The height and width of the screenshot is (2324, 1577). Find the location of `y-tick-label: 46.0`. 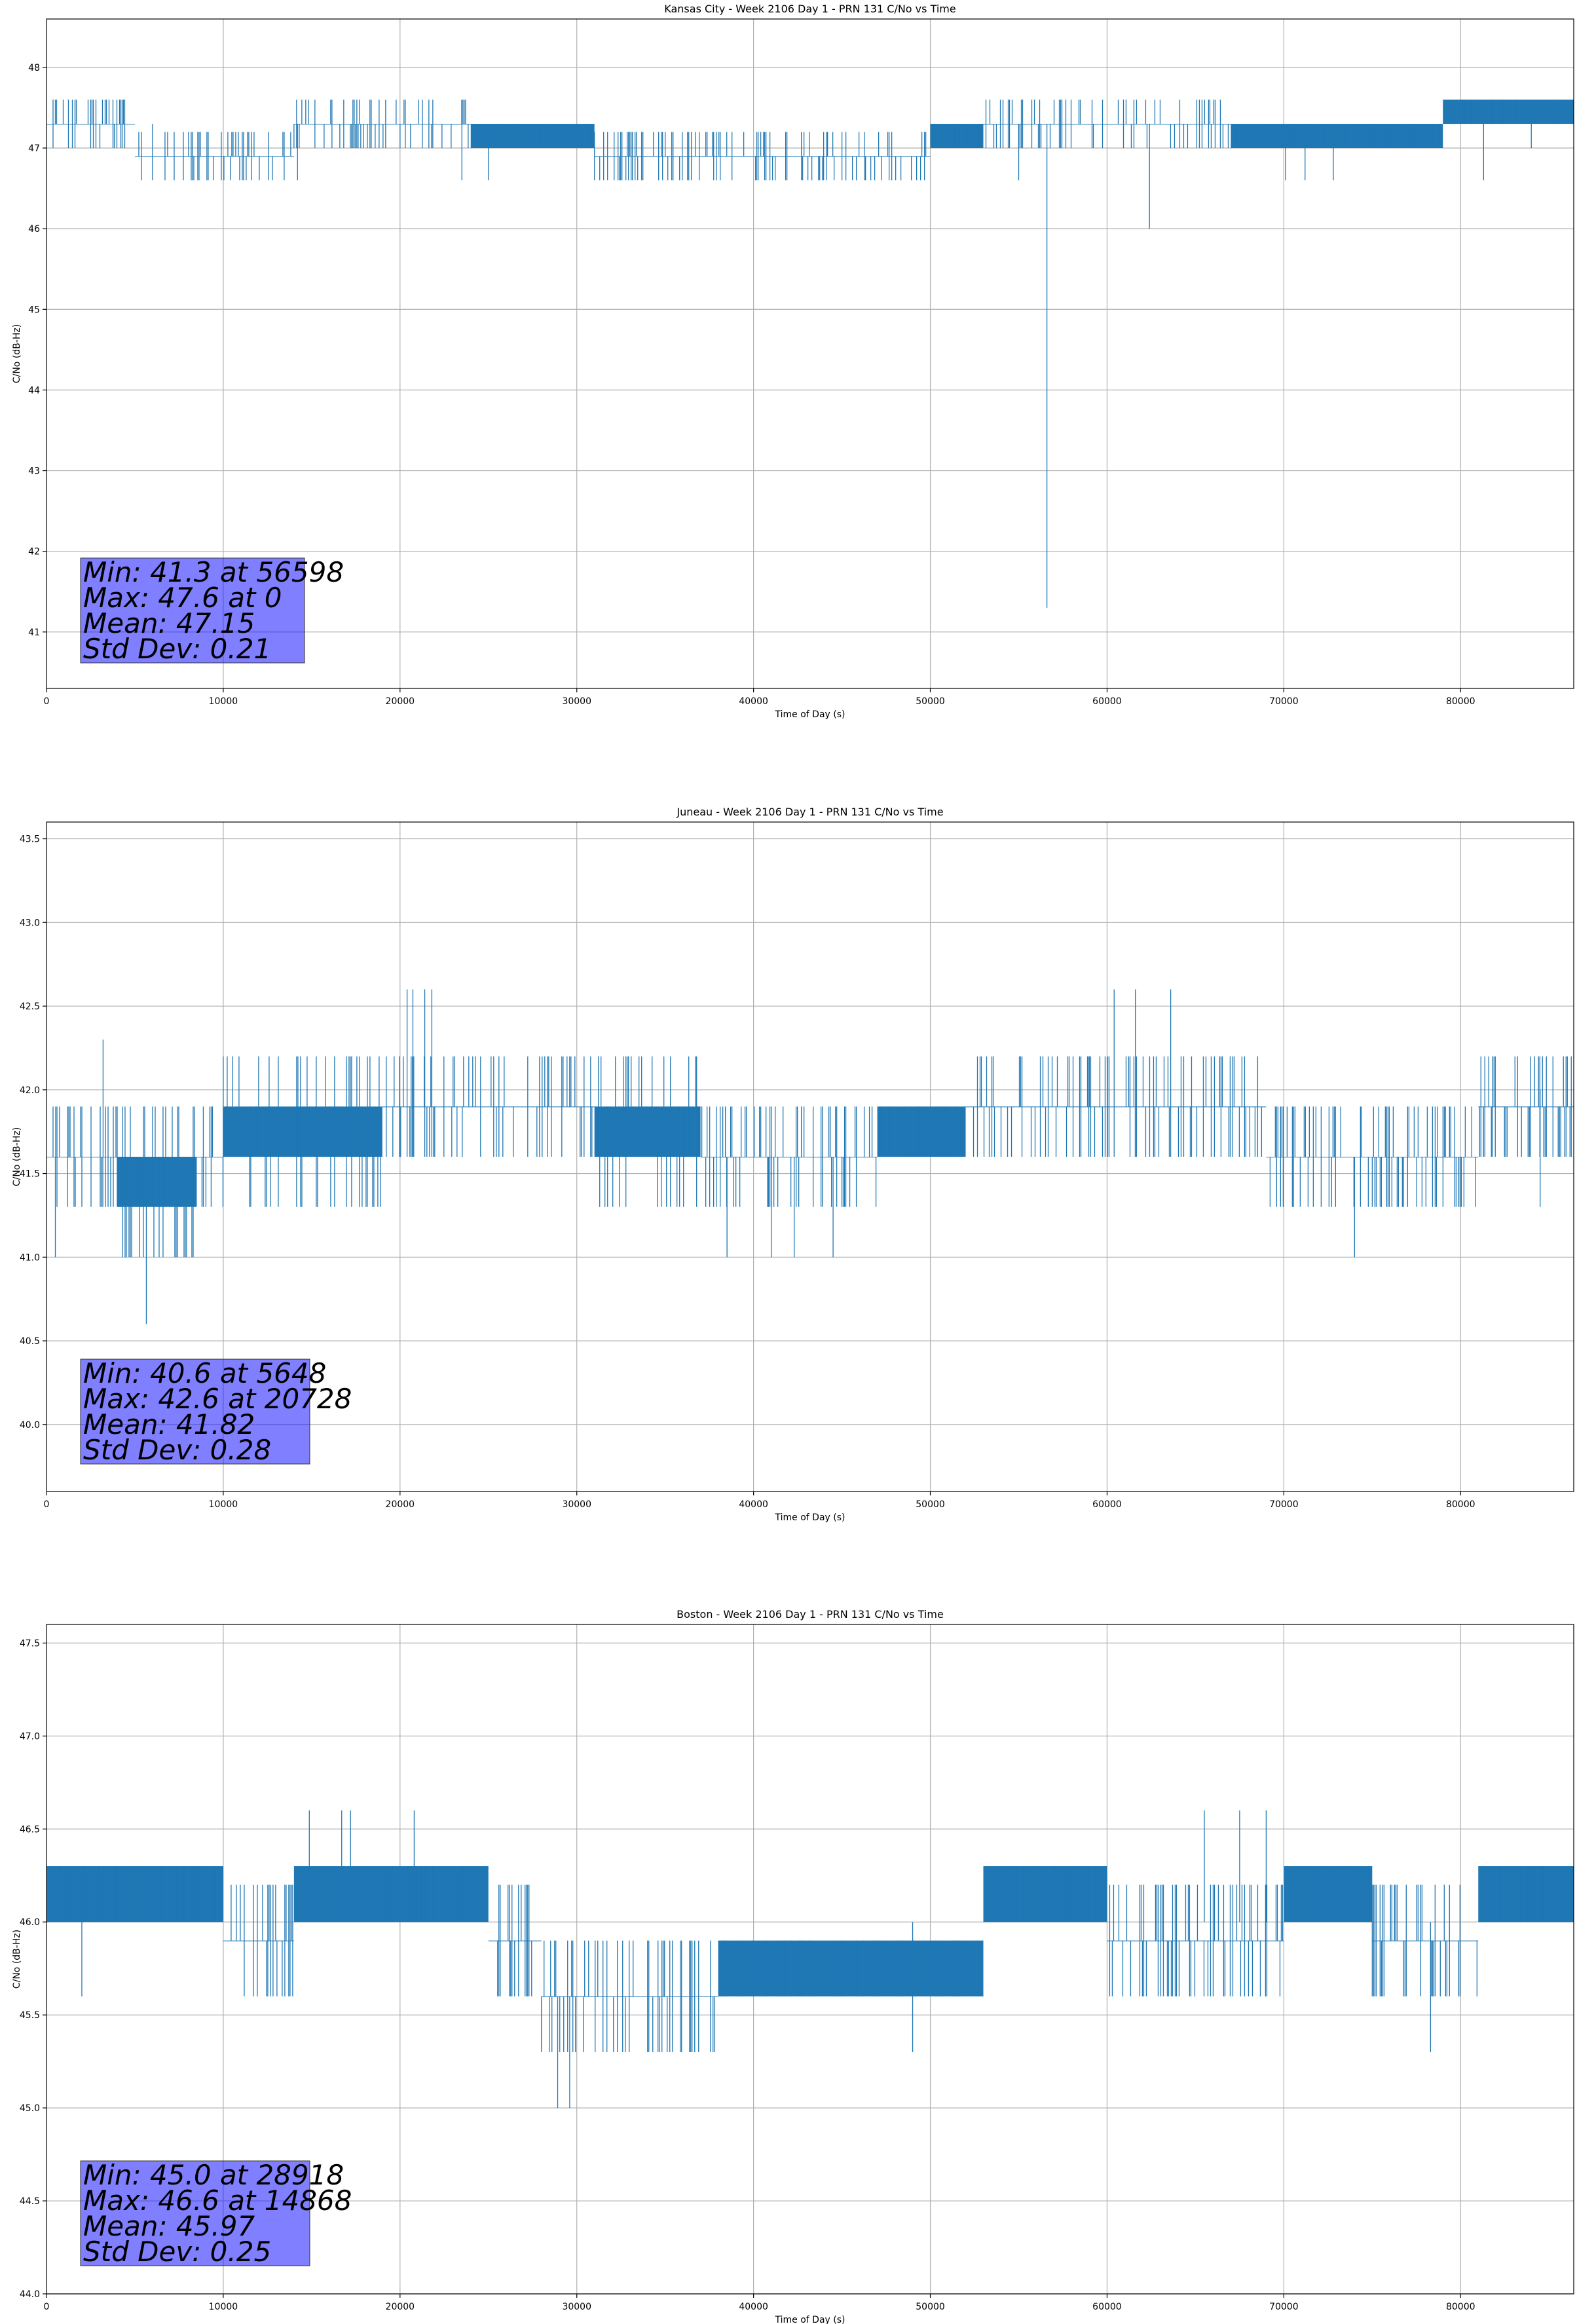

y-tick-label: 46.0 is located at coordinates (30, 1922).